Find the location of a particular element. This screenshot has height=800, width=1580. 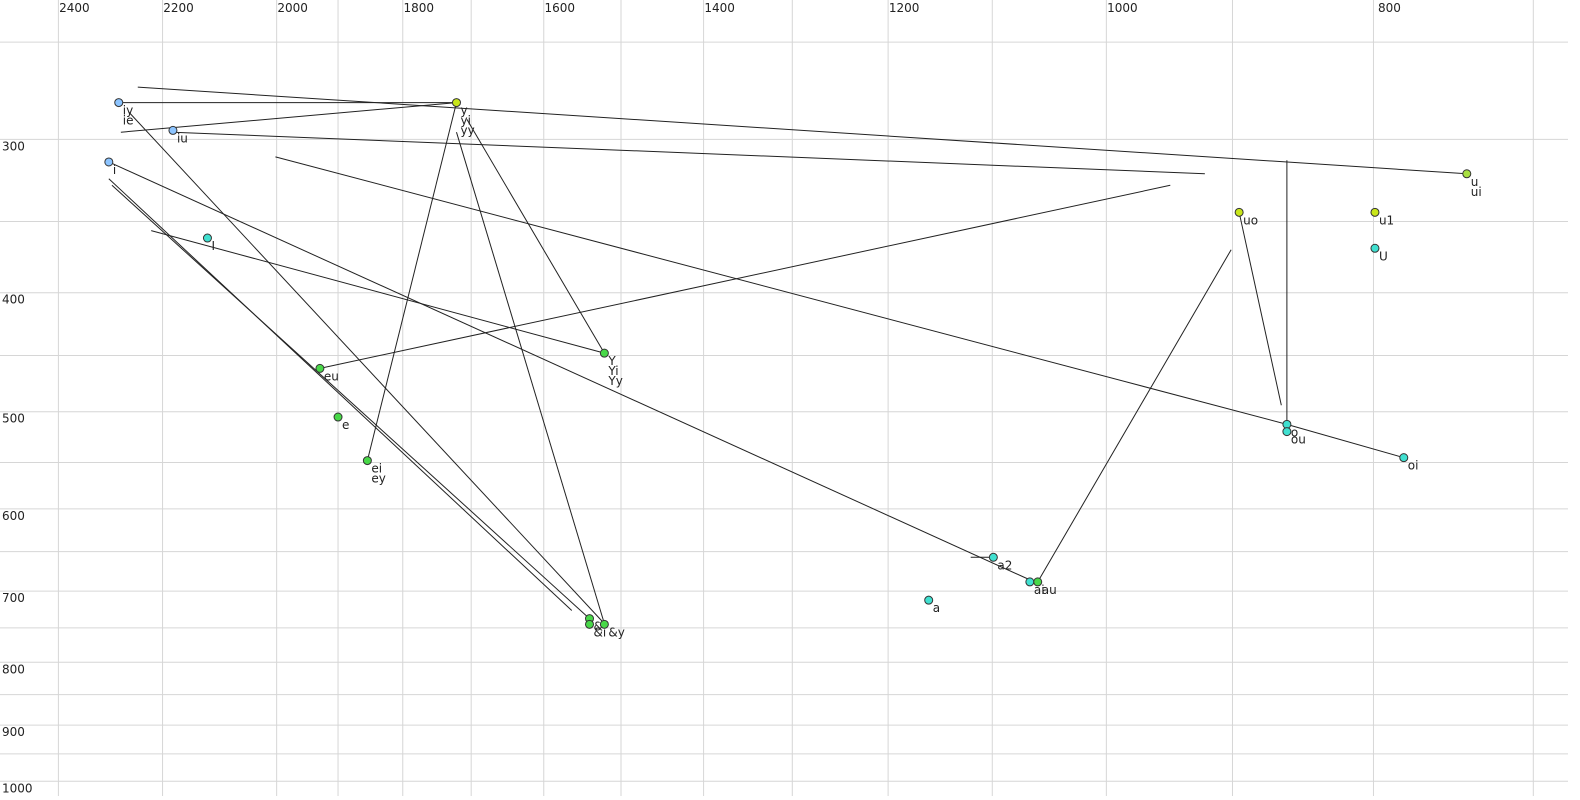

y-tick-label: 400 is located at coordinates (13, 300).